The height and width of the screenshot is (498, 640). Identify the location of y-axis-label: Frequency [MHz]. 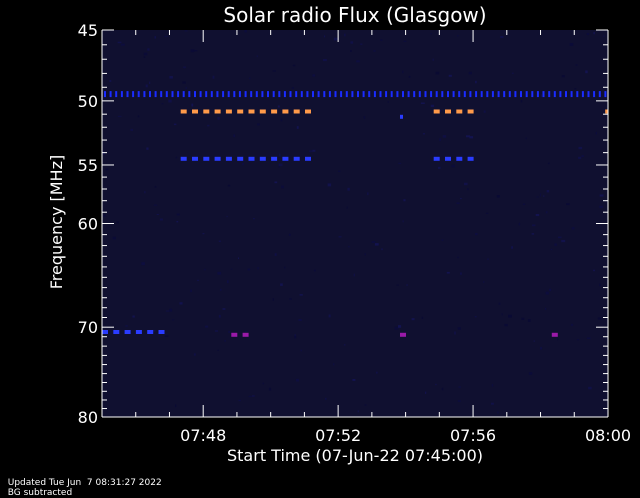
(56, 222).